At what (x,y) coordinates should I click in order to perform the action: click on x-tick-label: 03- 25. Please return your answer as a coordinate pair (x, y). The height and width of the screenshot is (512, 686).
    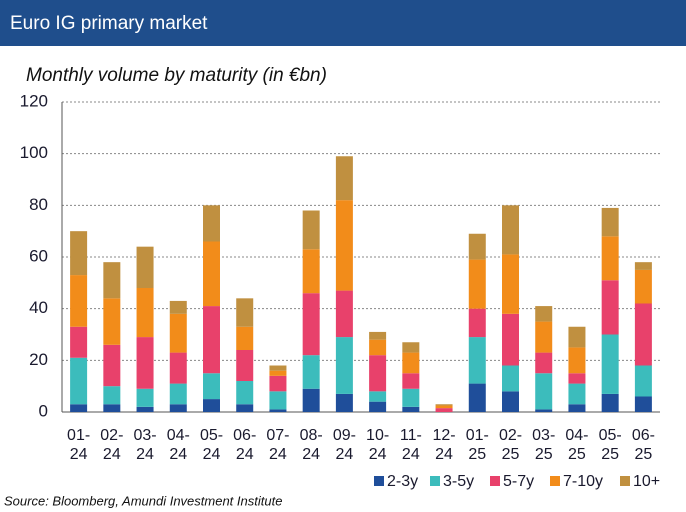
    Looking at the image, I should click on (544, 445).